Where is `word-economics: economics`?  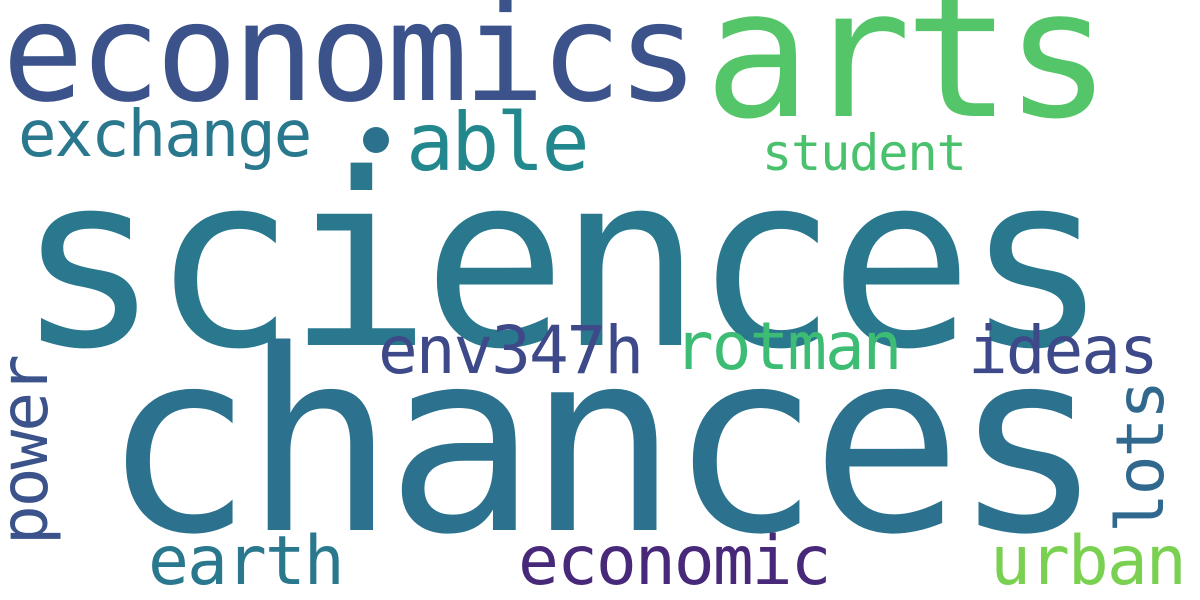 word-economics: economics is located at coordinates (350, 66).